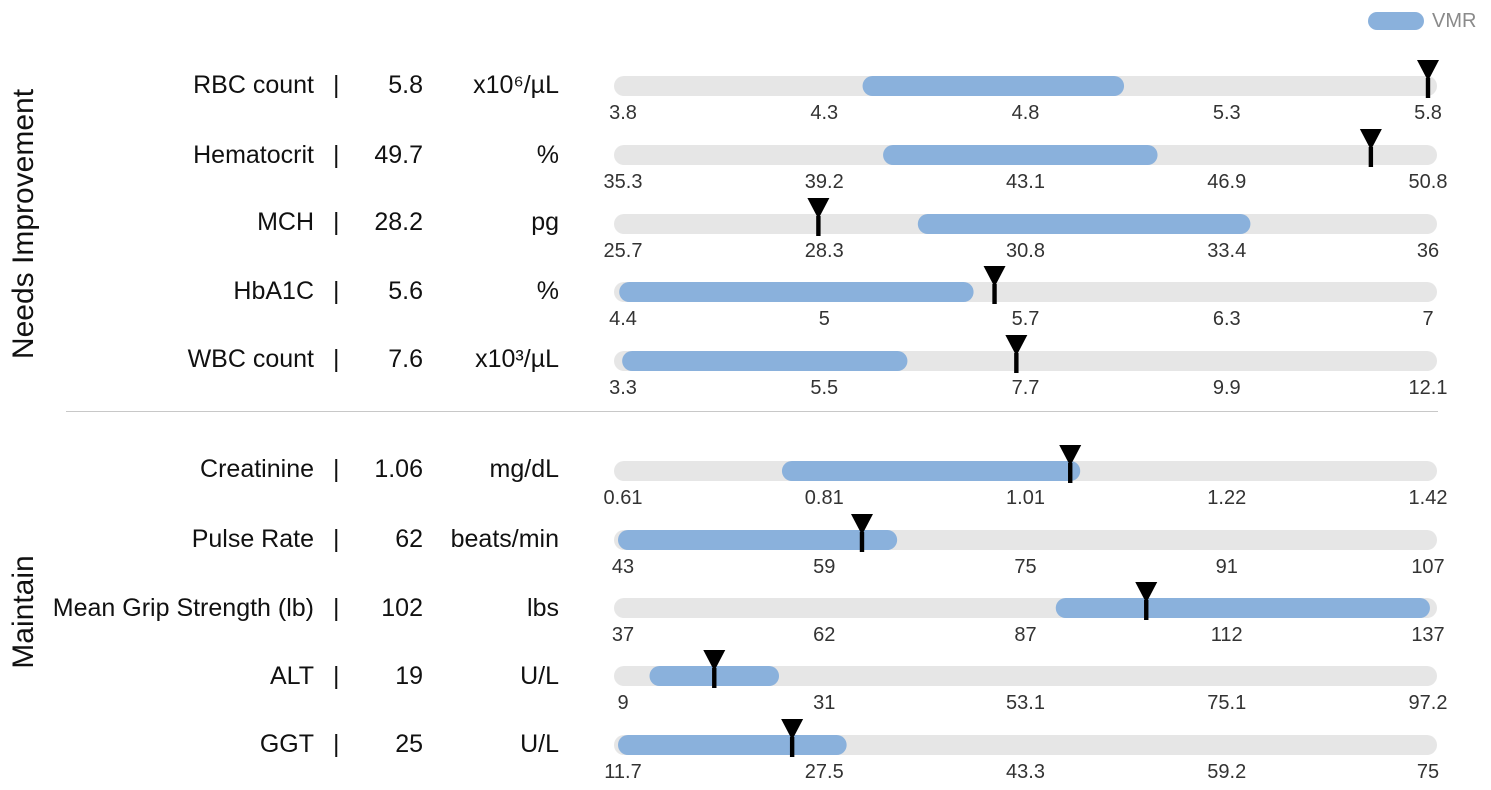  Describe the element at coordinates (504, 539) in the screenshot. I see `row-unit: beats/min` at that location.